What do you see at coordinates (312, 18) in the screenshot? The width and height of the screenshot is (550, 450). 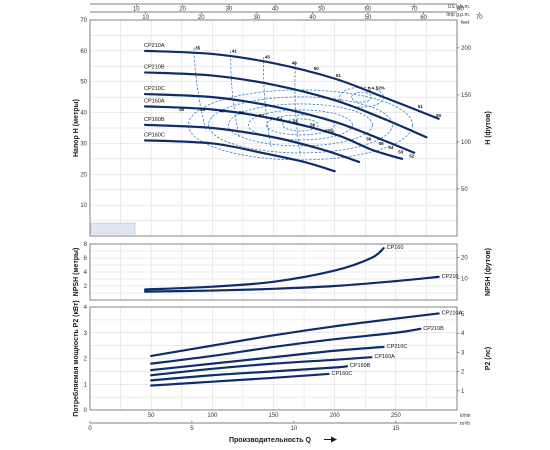 I see `imp-gpm-tick-label: 40` at bounding box center [312, 18].